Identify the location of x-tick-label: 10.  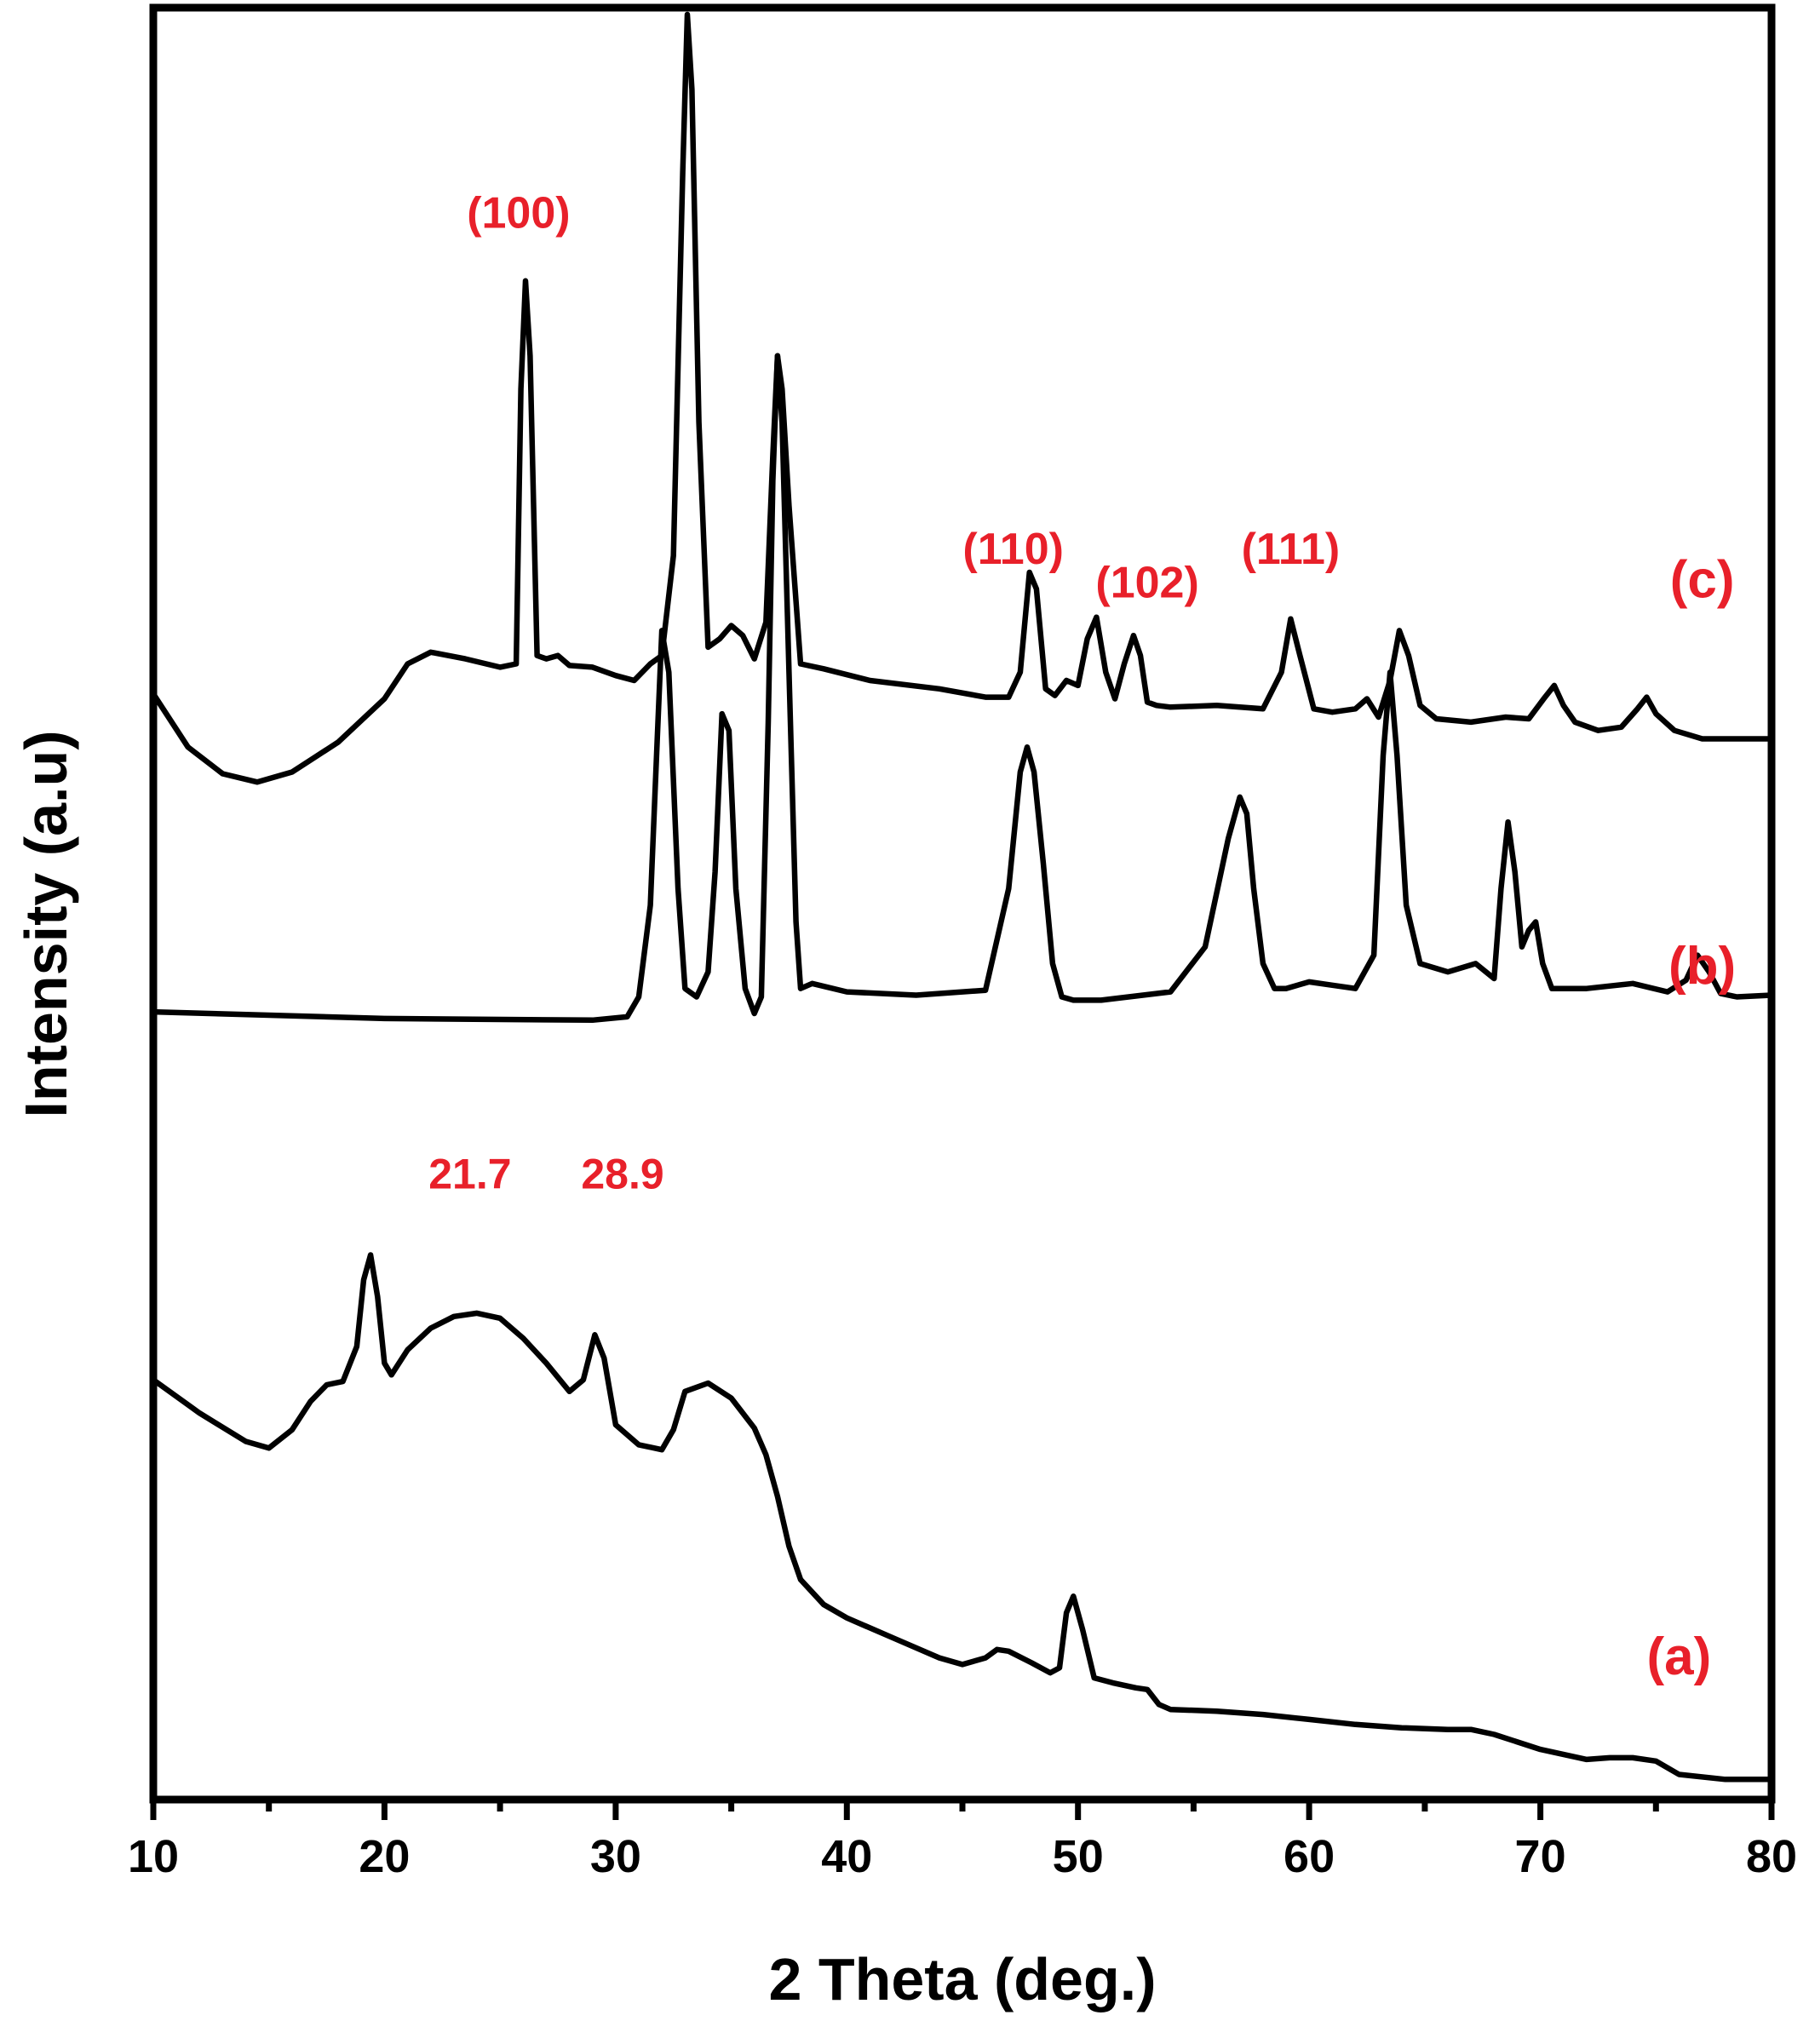
(153, 1856).